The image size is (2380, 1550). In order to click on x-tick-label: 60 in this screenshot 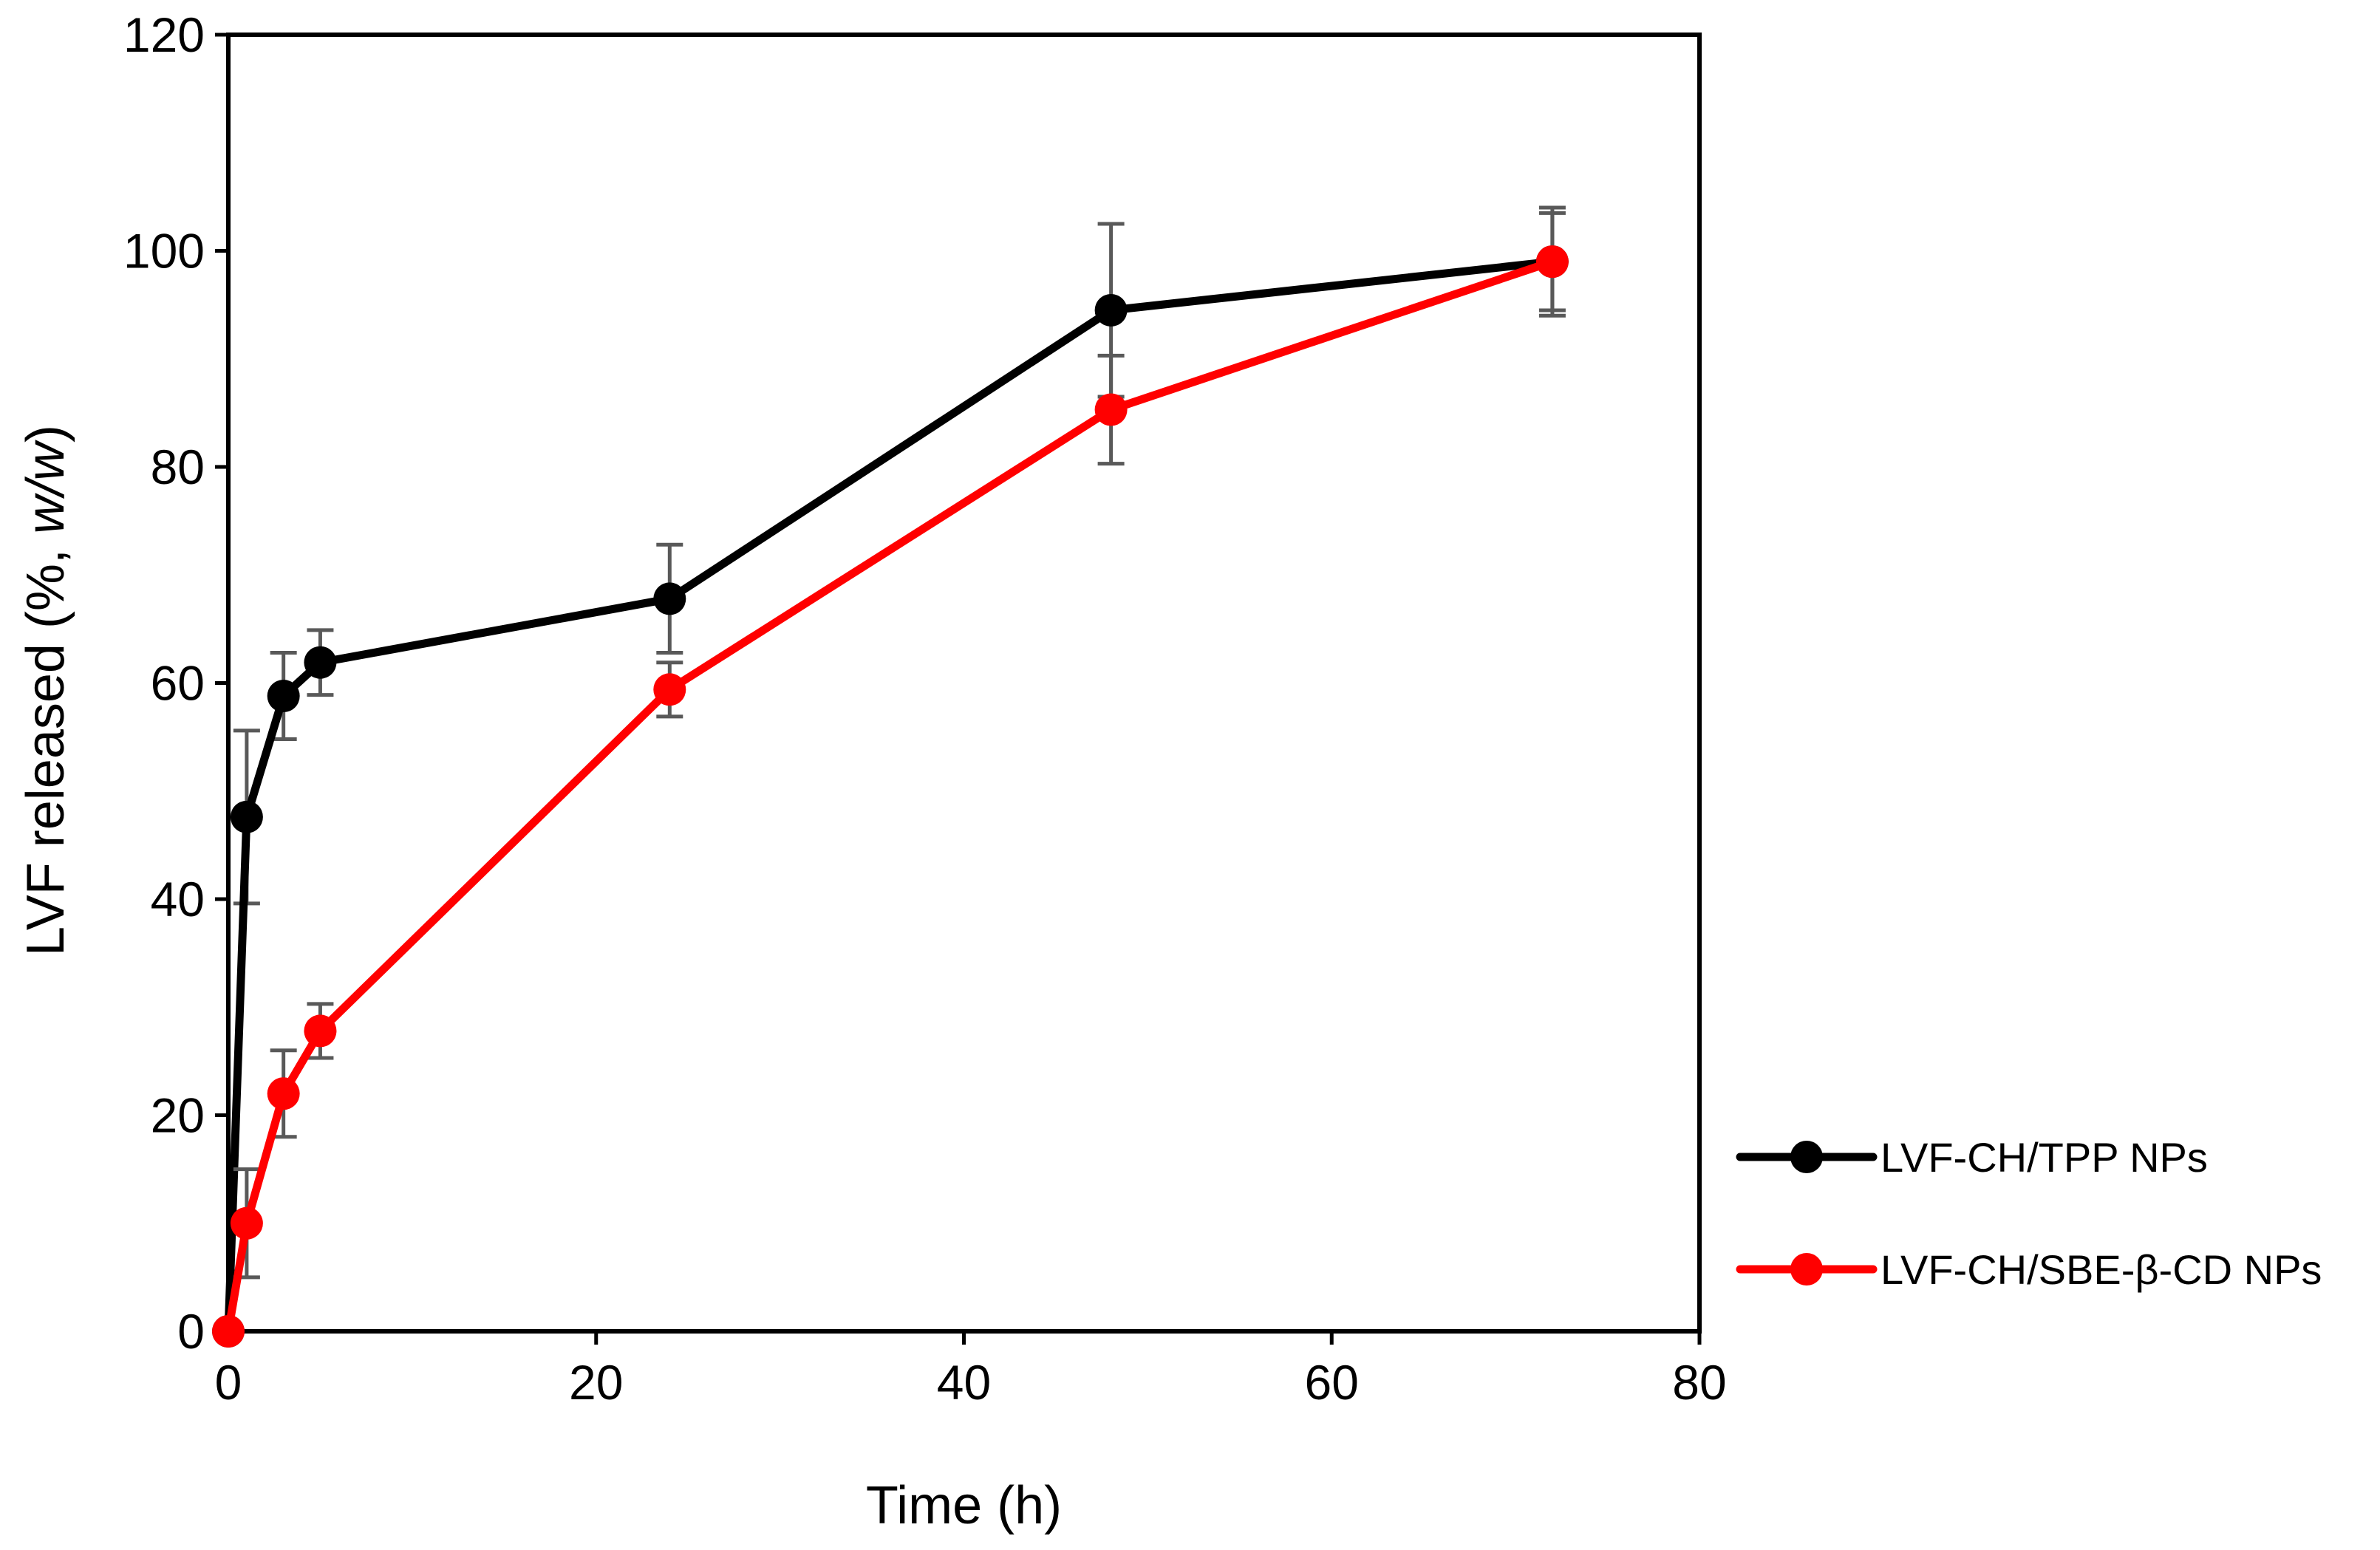, I will do `click(1332, 1382)`.